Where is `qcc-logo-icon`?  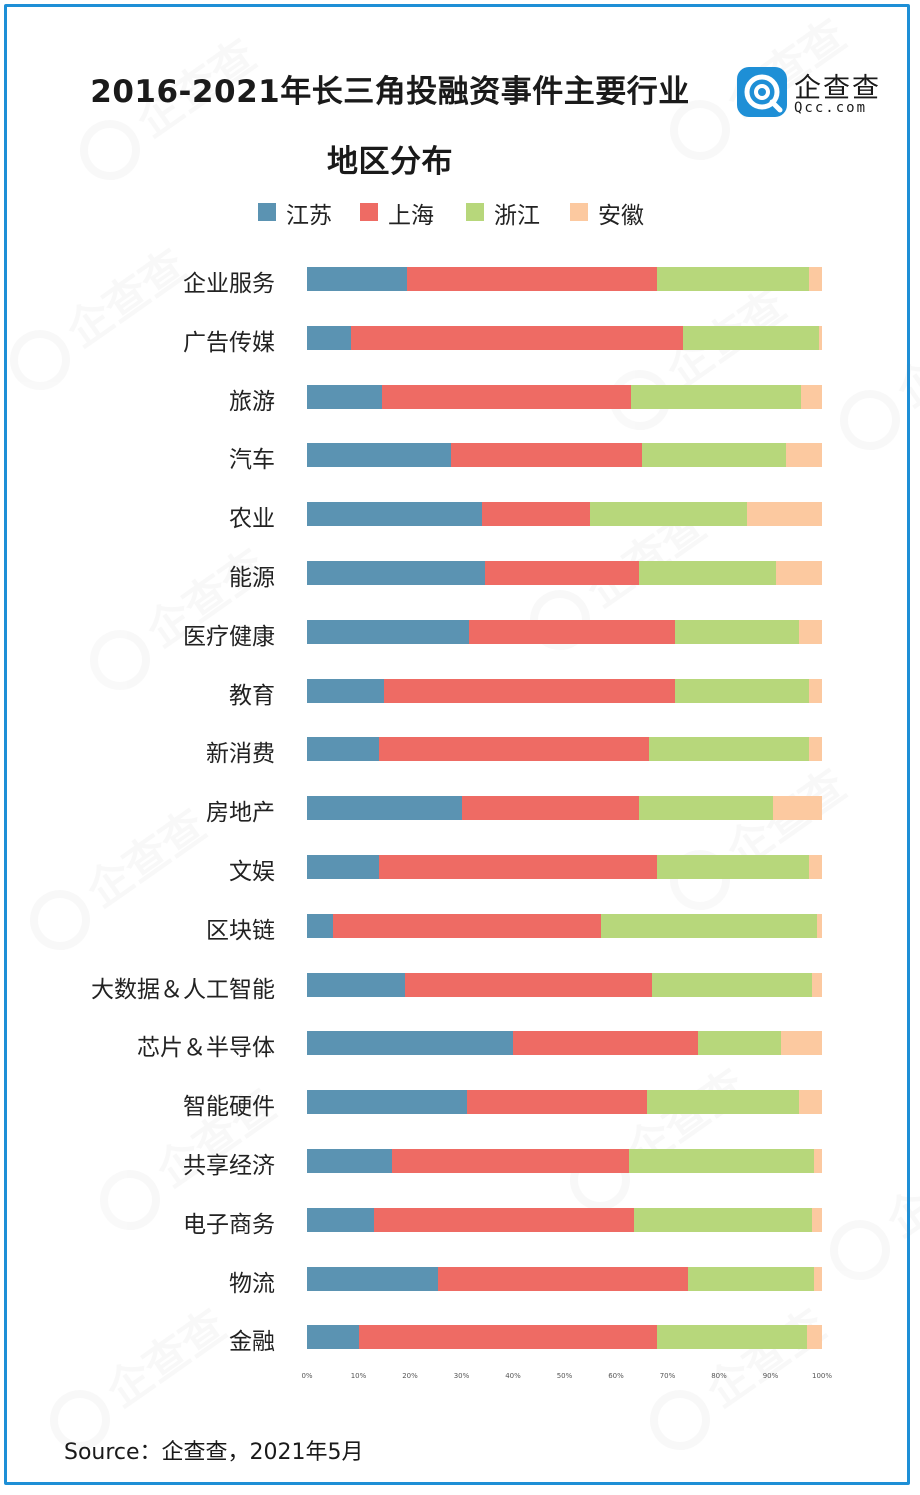 qcc-logo-icon is located at coordinates (762, 92).